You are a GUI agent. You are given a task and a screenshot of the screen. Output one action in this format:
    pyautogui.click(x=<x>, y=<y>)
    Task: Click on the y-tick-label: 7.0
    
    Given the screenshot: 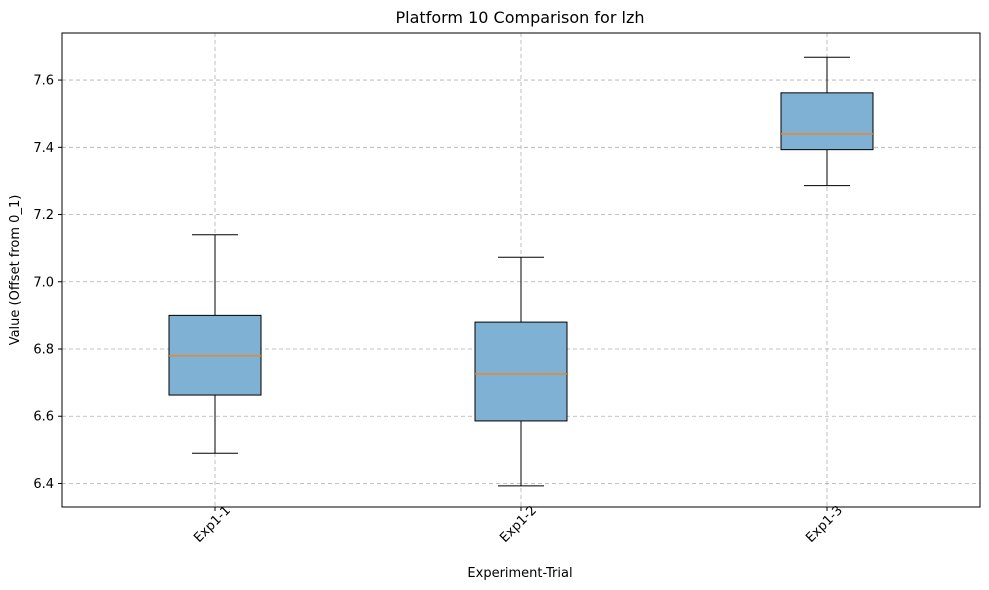 What is the action you would take?
    pyautogui.click(x=43, y=282)
    